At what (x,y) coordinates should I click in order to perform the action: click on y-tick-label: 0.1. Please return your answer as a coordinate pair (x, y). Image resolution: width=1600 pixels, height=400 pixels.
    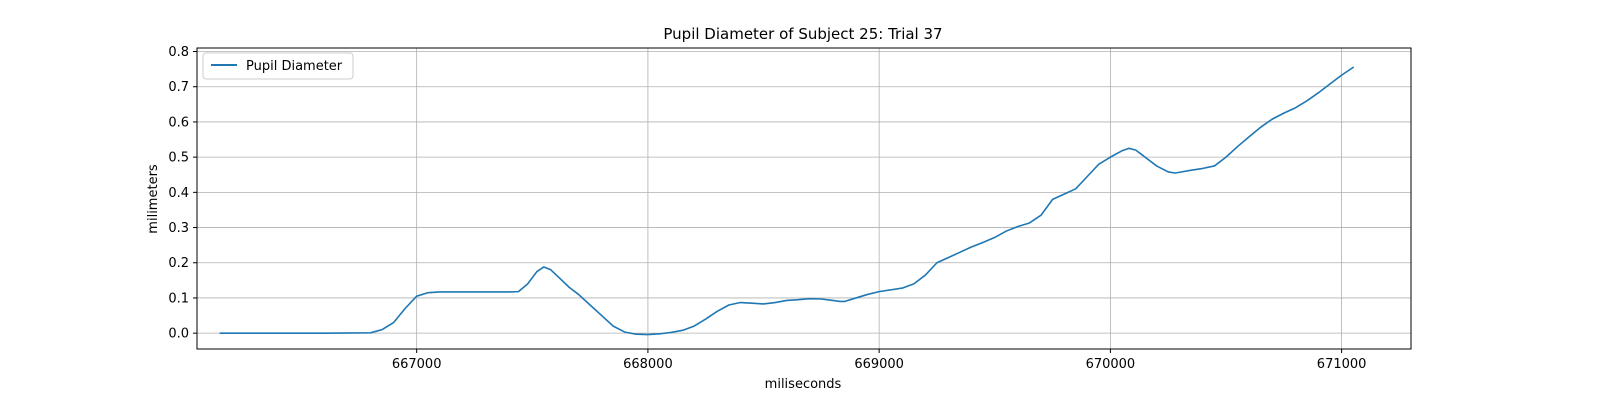
    Looking at the image, I should click on (178, 298).